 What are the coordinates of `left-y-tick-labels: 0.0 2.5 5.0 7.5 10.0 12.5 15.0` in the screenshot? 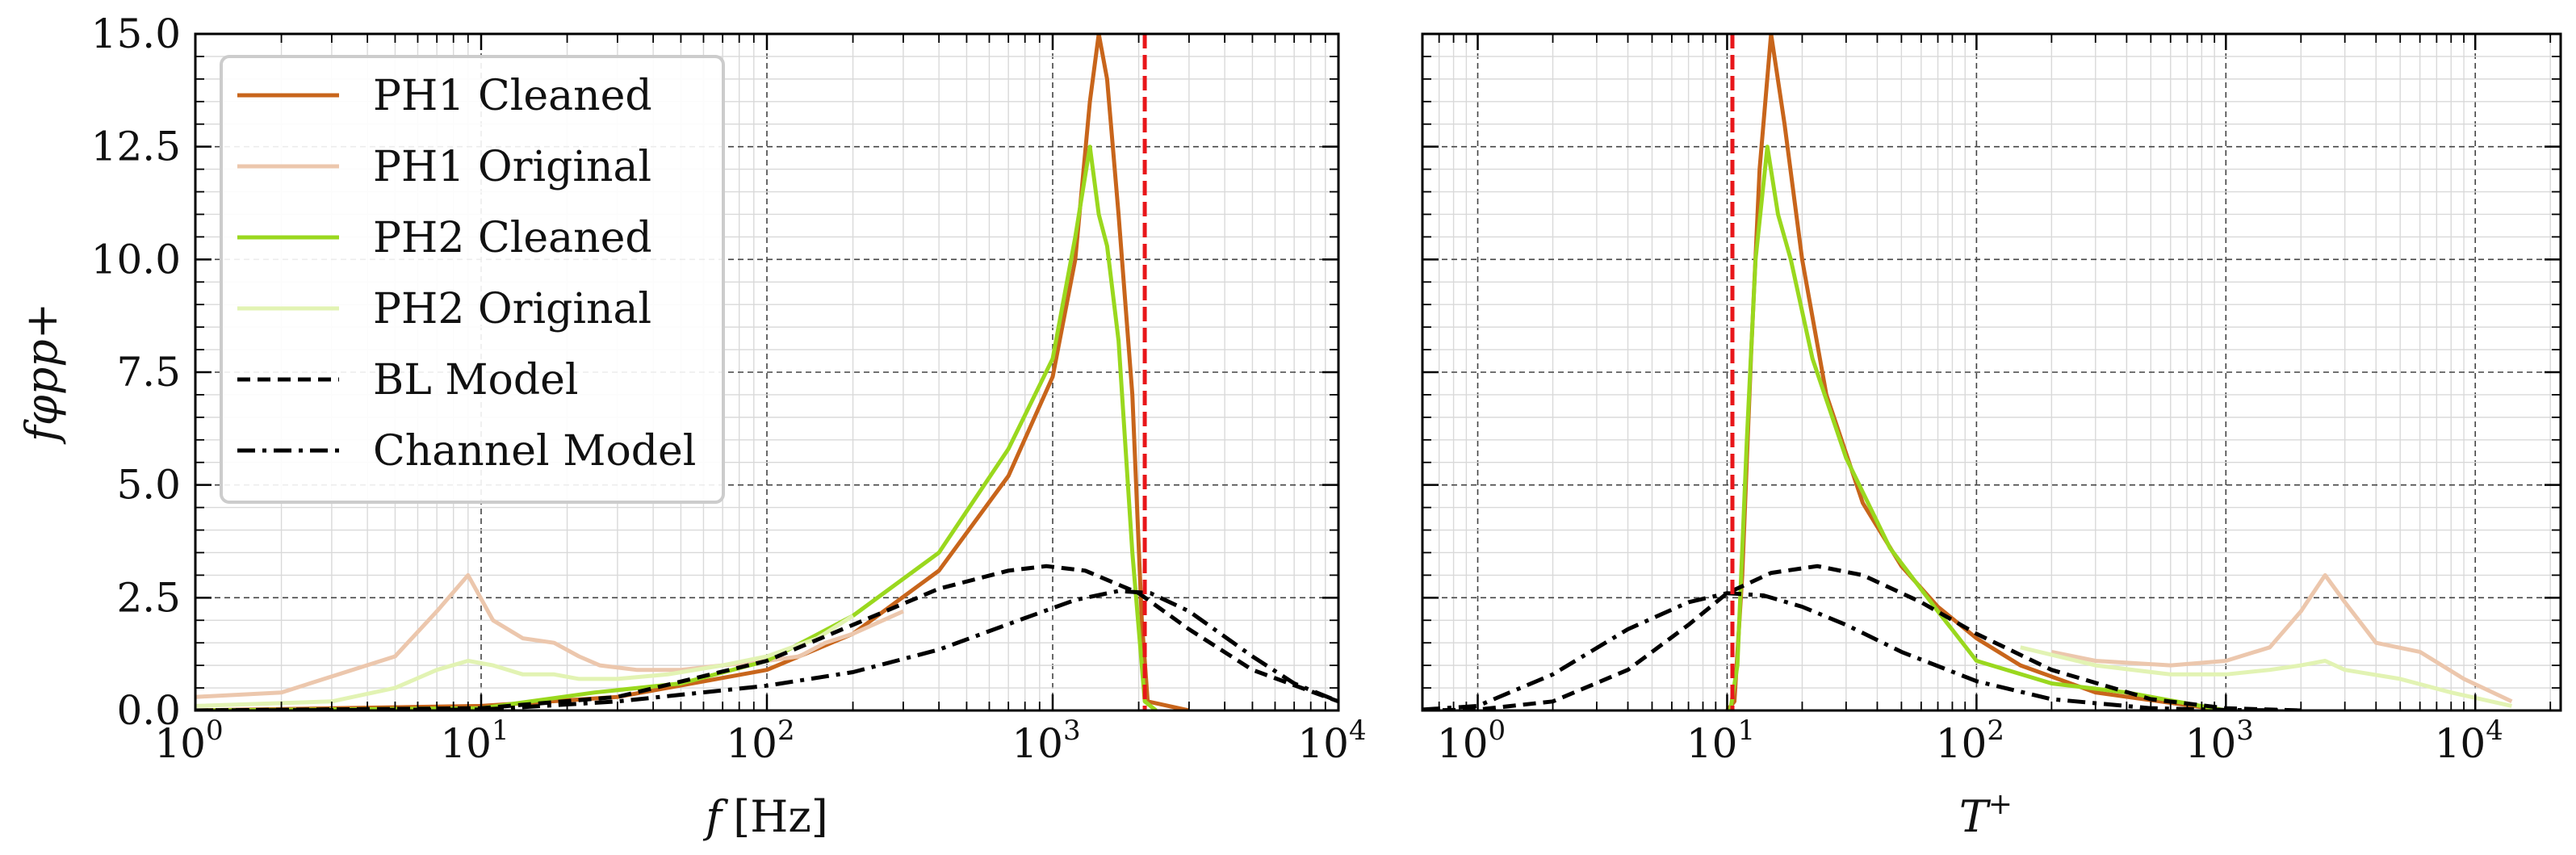 It's located at (136, 372).